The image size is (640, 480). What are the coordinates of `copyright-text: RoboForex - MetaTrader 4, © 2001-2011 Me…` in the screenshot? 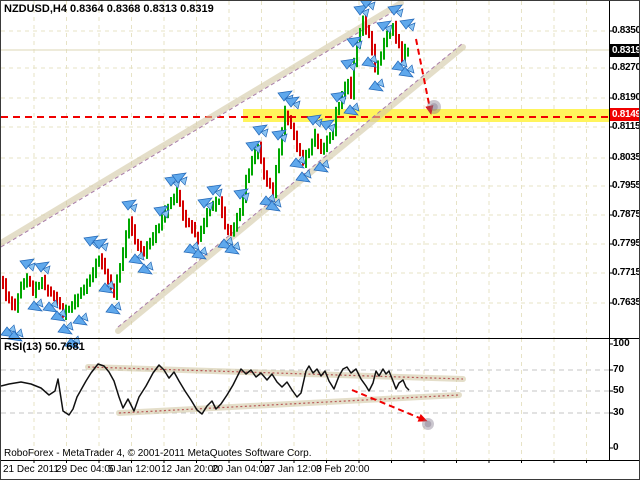 It's located at (158, 453).